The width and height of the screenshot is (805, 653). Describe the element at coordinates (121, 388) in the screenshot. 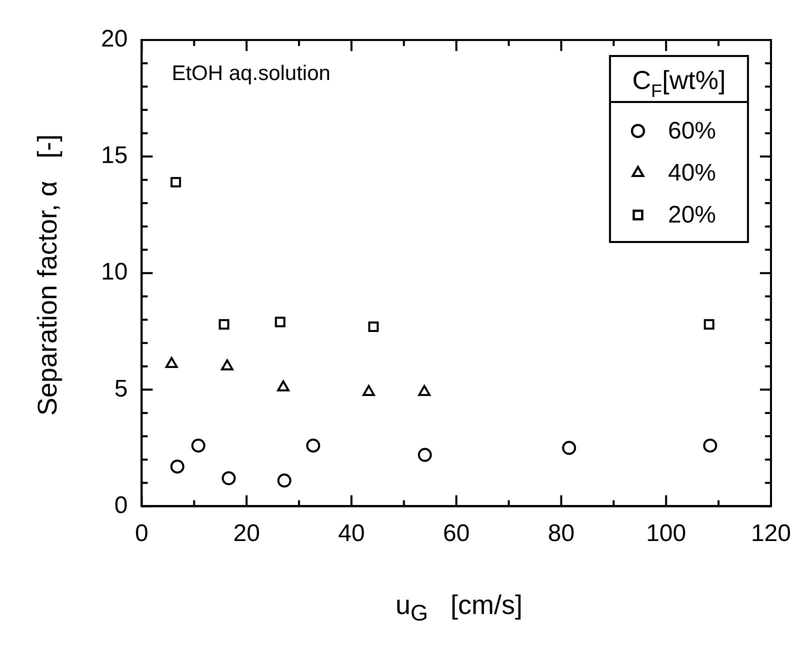

I see `y-tick-label: 5` at that location.